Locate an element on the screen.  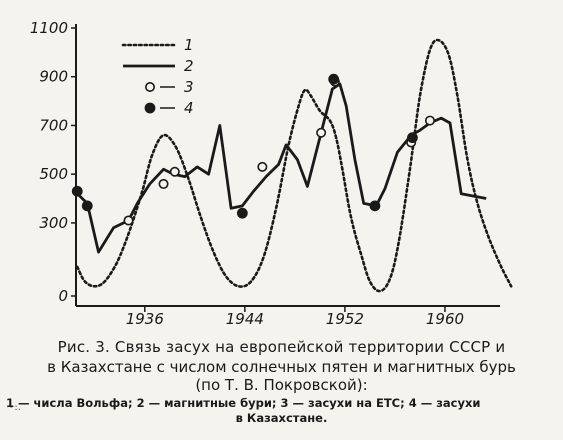
caption-legend-line-2: в Казахстане. is located at coordinates (281, 418).